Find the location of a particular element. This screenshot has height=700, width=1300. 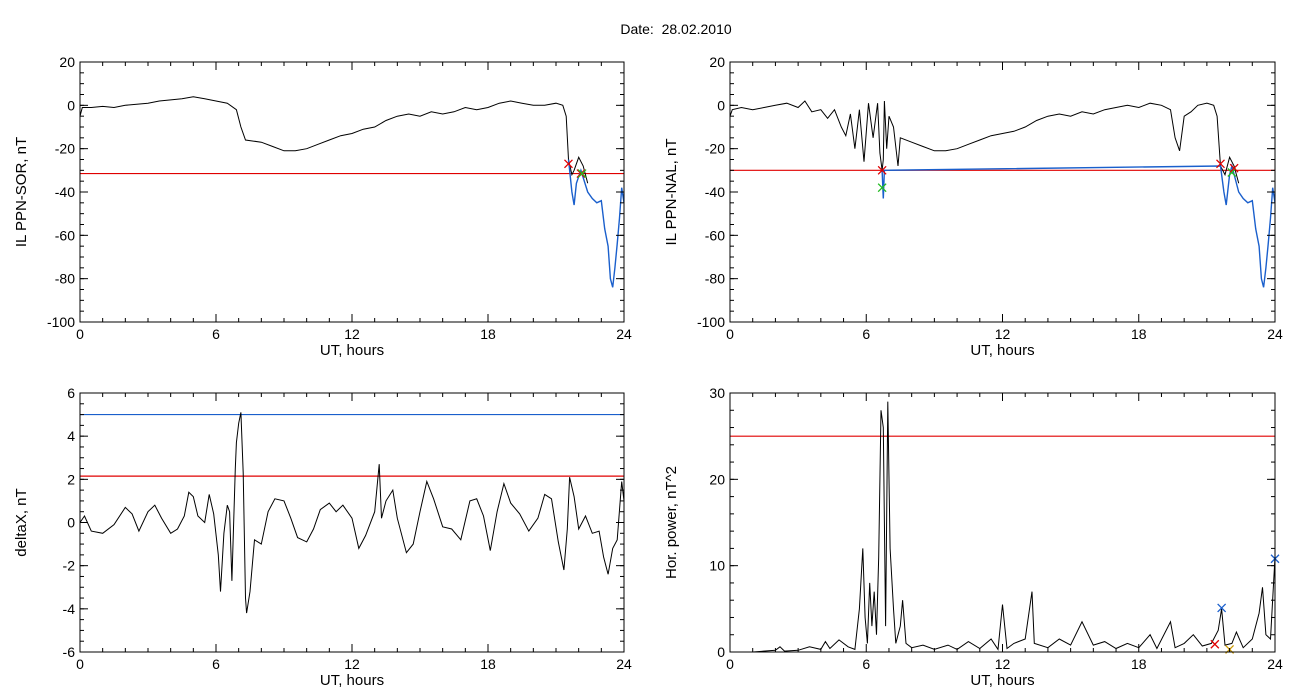

y-axis-label: deltaX, nT is located at coordinates (21, 522).